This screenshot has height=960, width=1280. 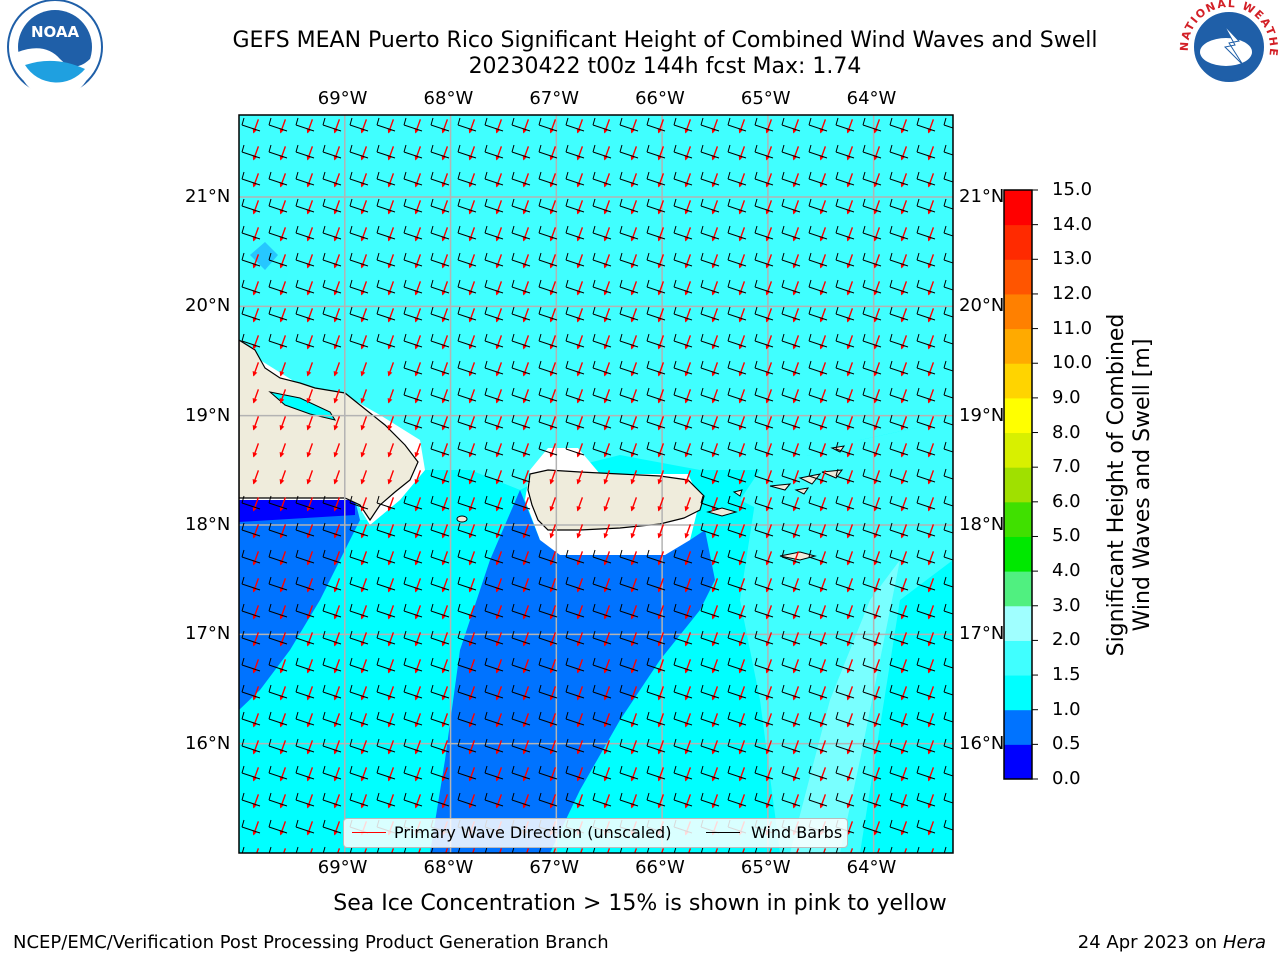 What do you see at coordinates (723, 832) in the screenshot?
I see `legend-swatch-wind-barbs` at bounding box center [723, 832].